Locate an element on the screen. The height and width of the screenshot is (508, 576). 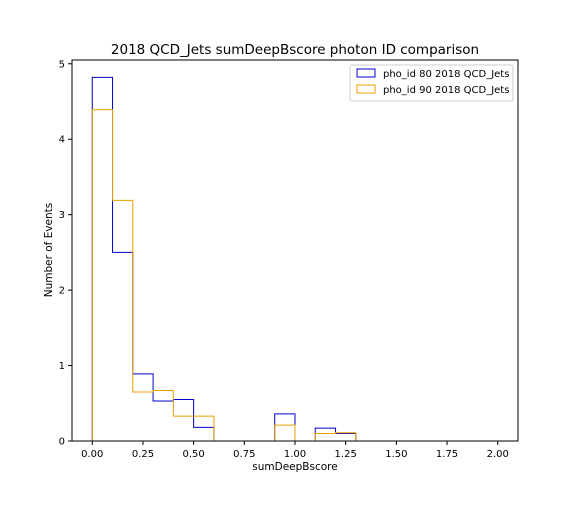
y-tick-label: 0 is located at coordinates (62, 442).